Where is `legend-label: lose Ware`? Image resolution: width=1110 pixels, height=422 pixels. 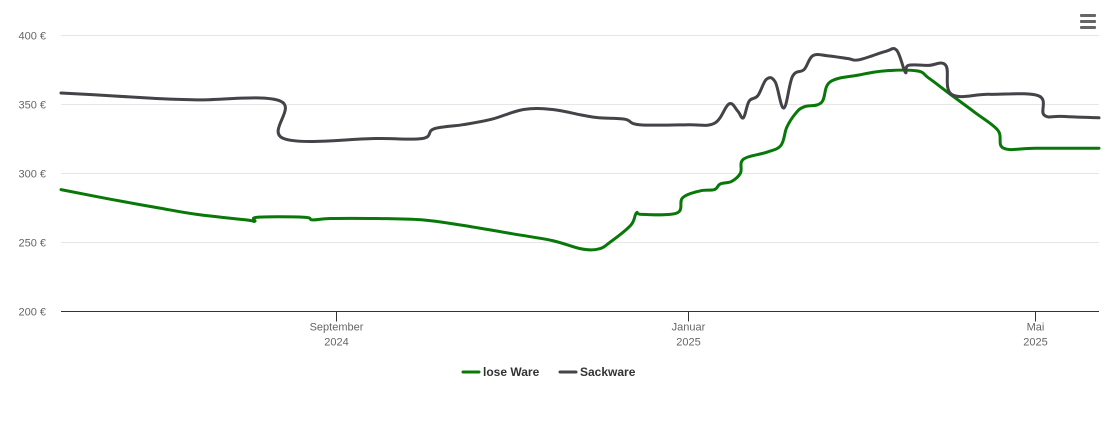 legend-label: lose Ware is located at coordinates (511, 372).